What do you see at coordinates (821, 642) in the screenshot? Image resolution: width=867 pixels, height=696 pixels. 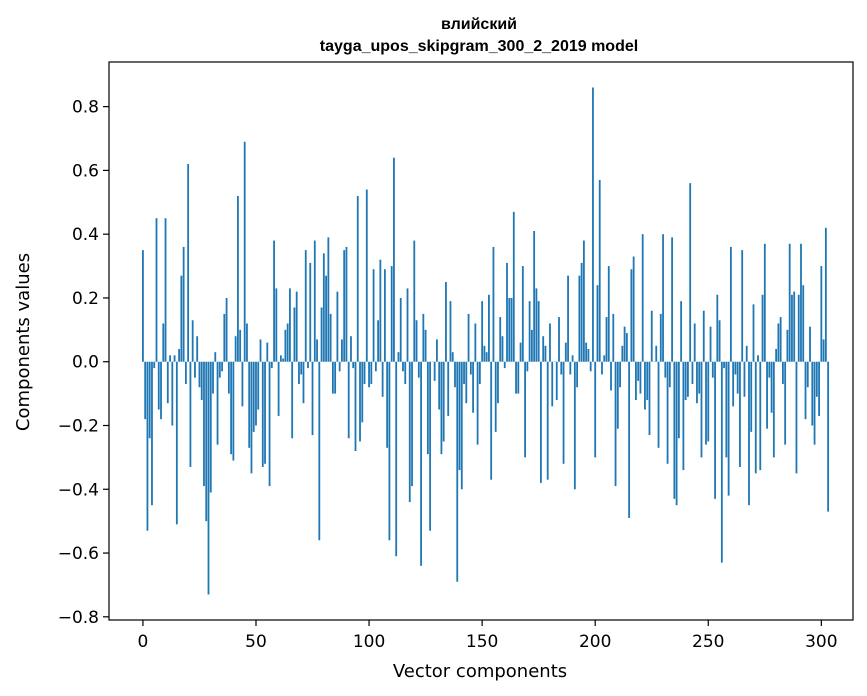 I see `x-tick-label: 300` at bounding box center [821, 642].